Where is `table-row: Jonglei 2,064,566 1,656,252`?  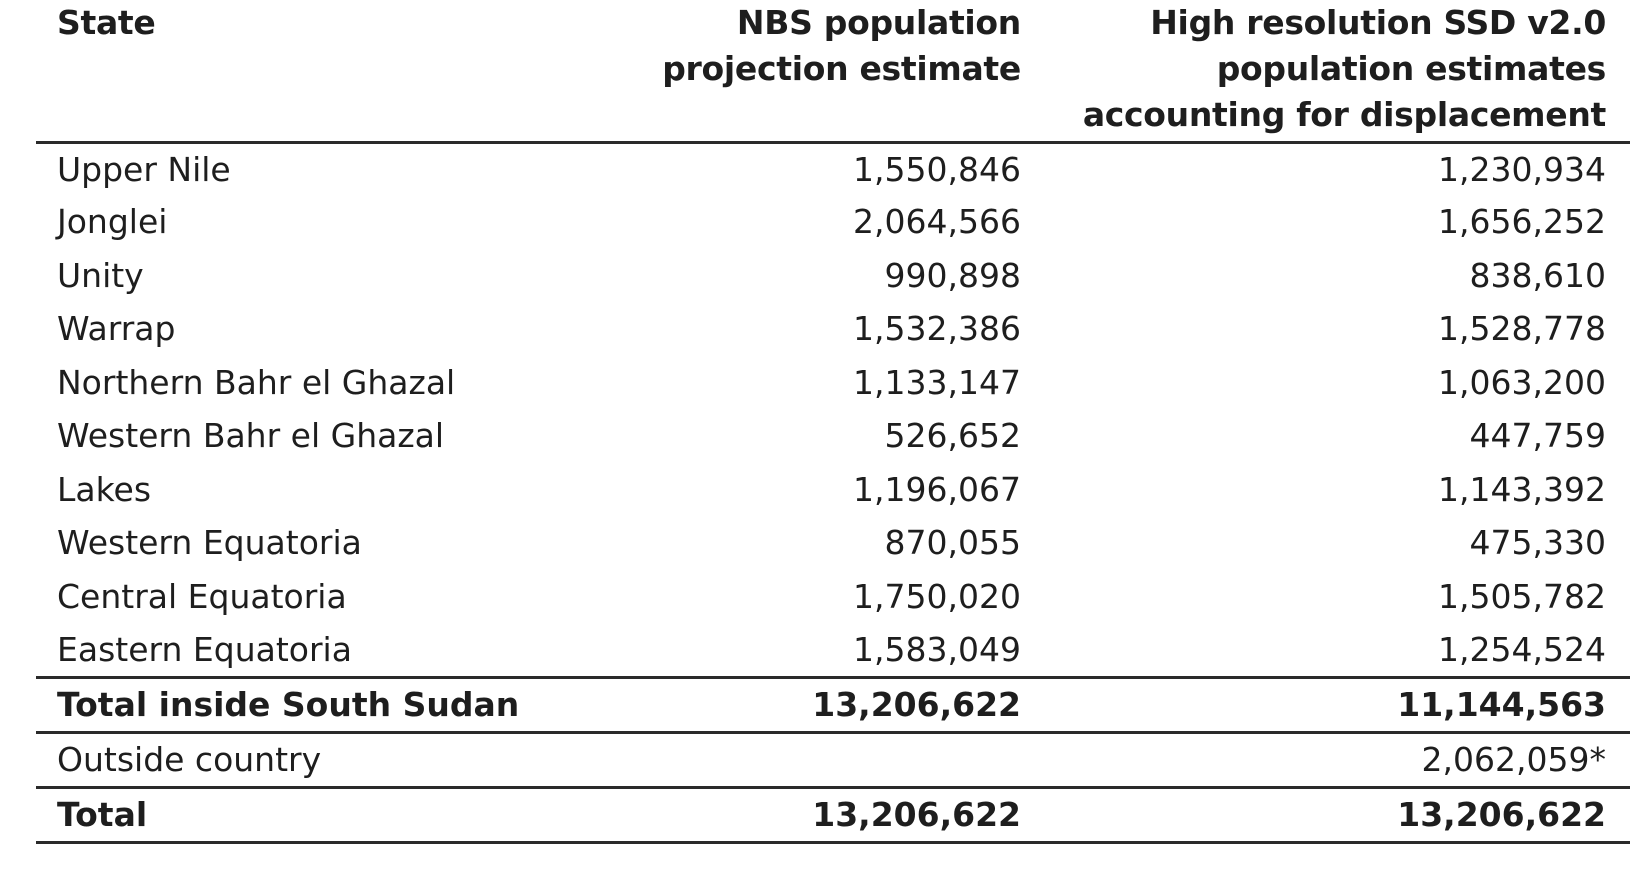
table-row: Jonglei 2,064,566 1,656,252 is located at coordinates (833, 223).